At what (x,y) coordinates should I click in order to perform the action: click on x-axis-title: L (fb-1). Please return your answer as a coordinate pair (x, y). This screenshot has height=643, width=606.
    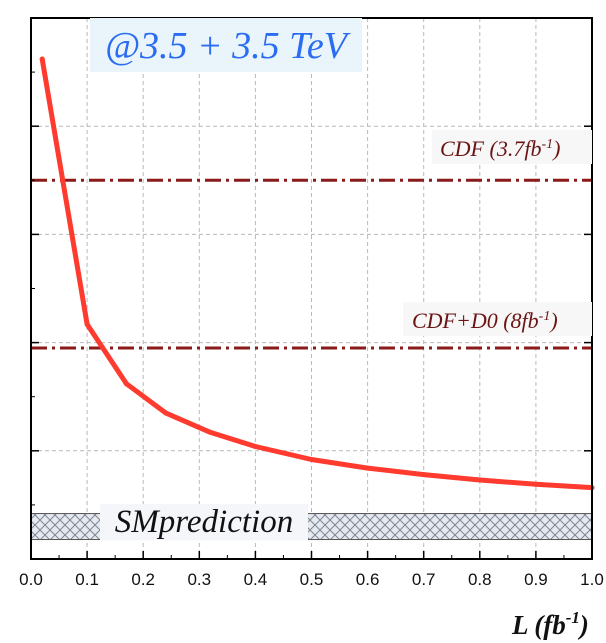
    Looking at the image, I should click on (550, 624).